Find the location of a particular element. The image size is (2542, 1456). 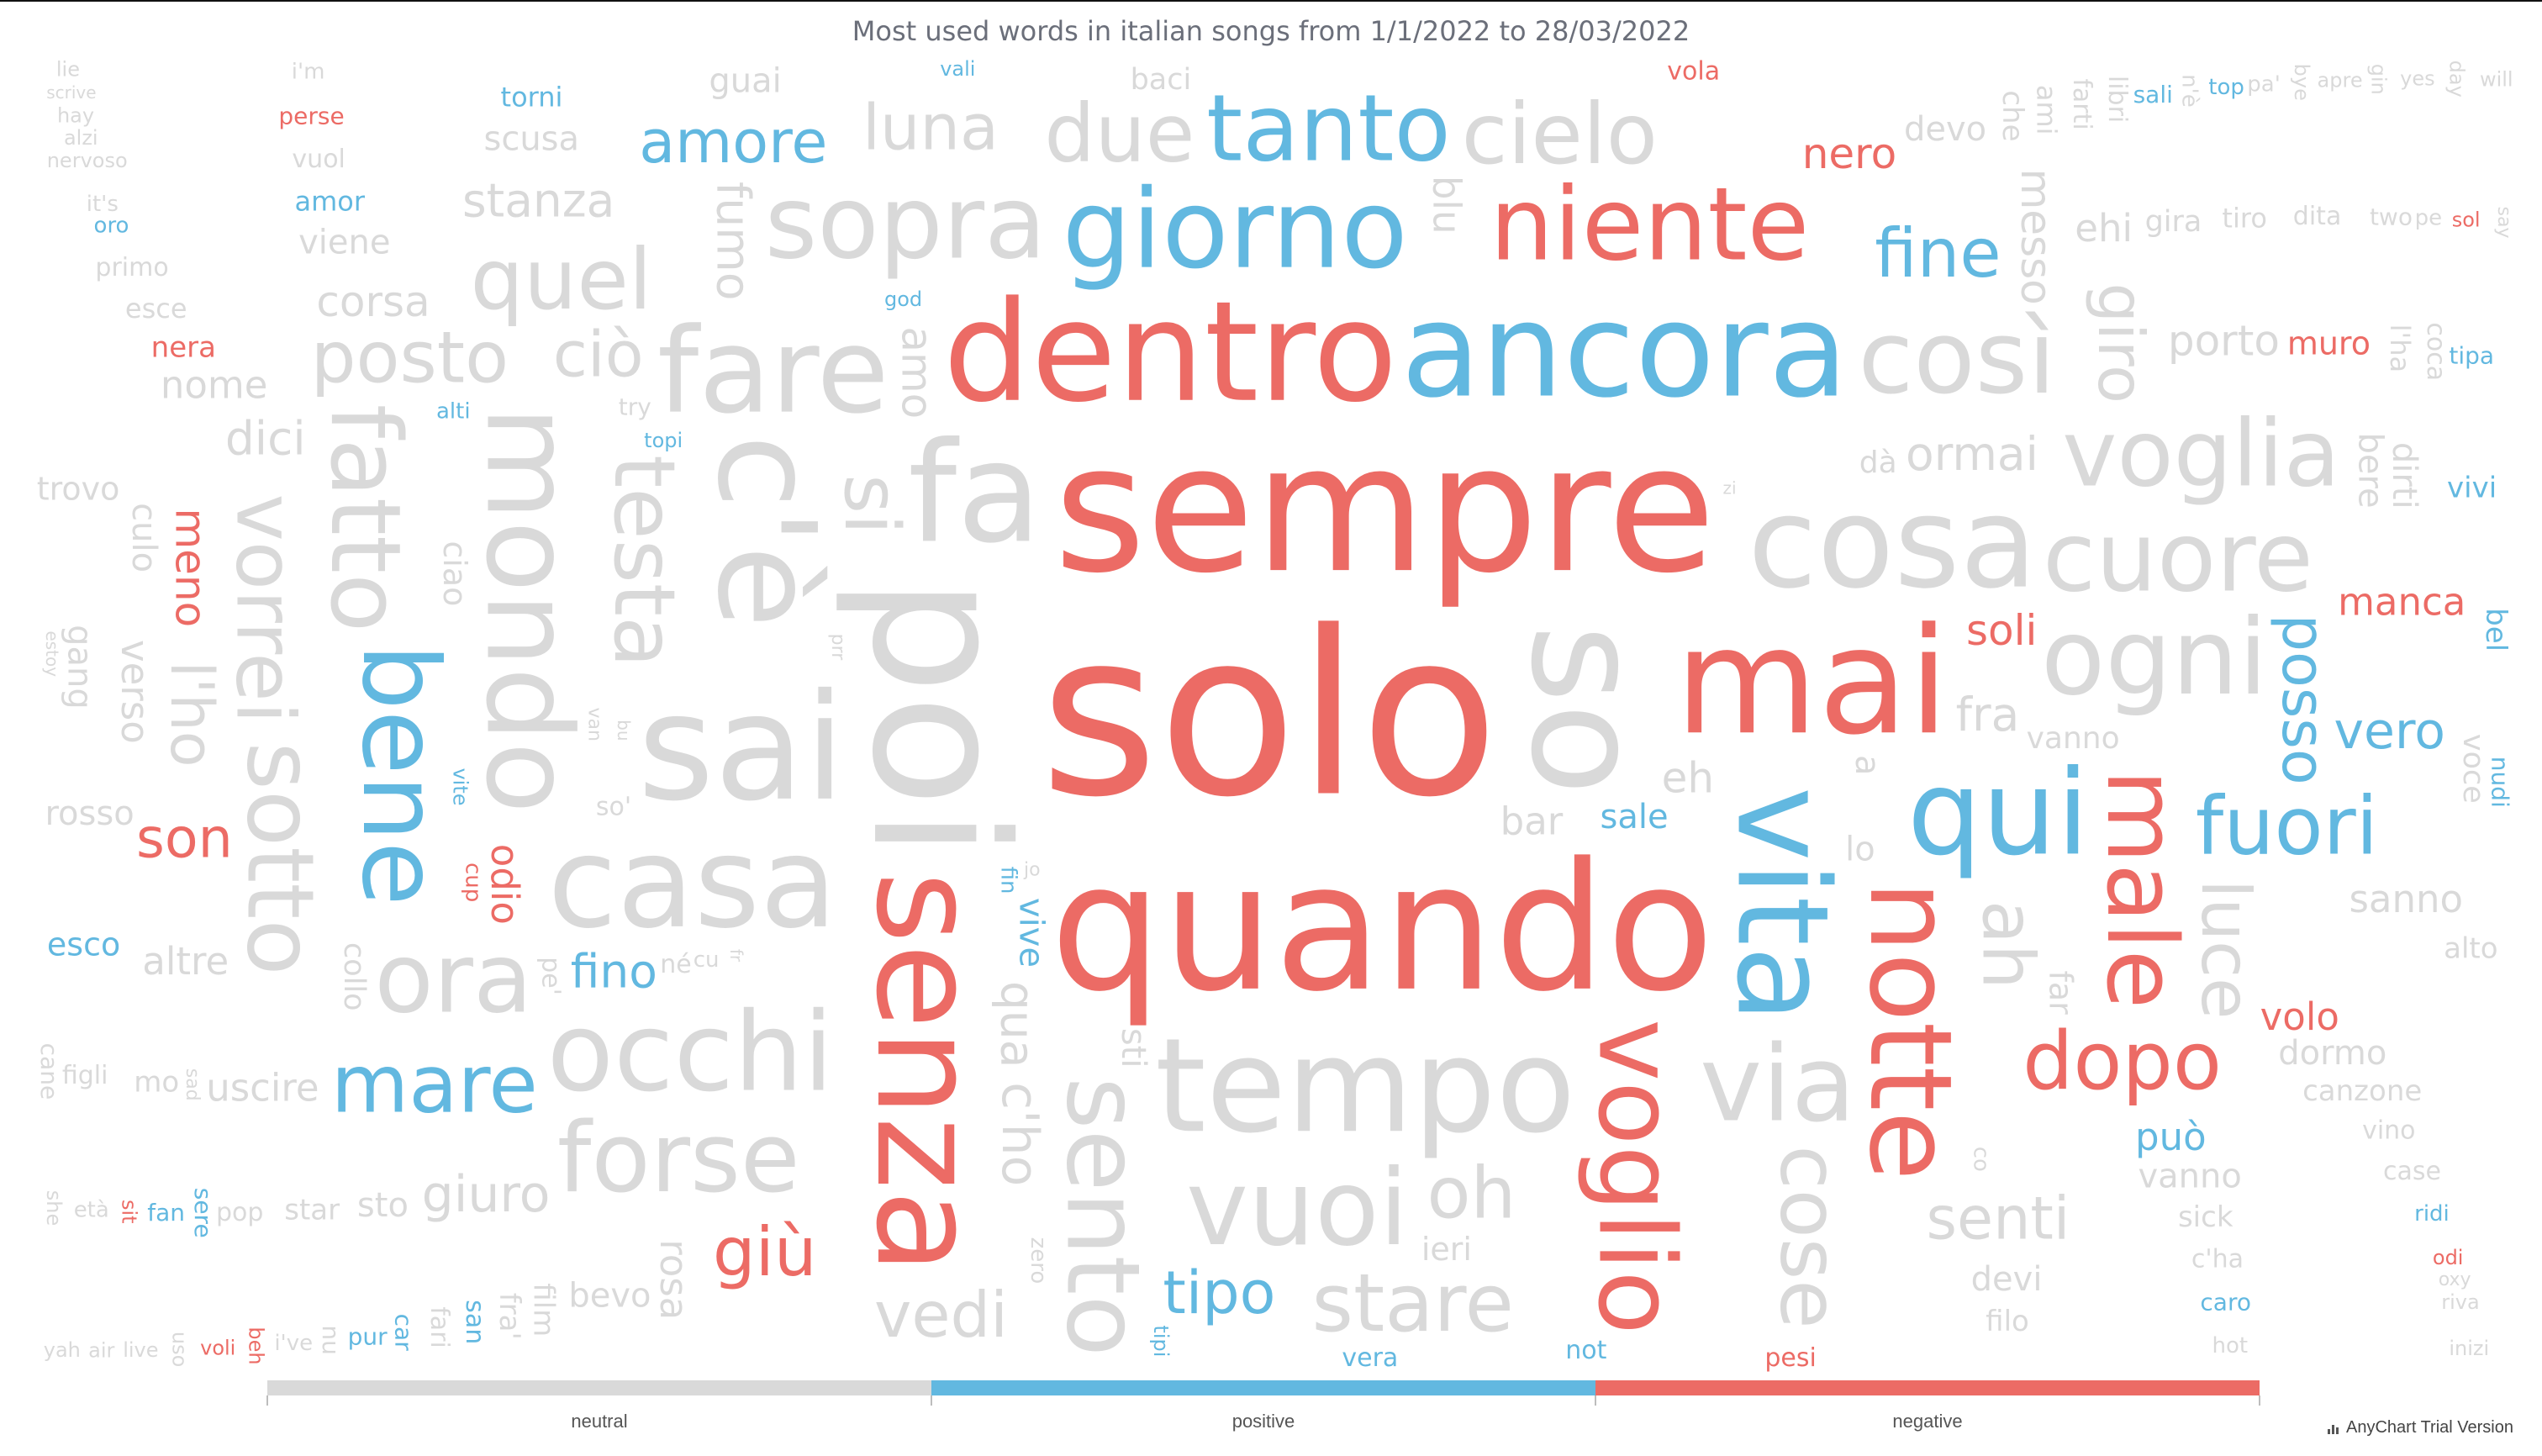

word-casa-14: casa is located at coordinates (691, 883).